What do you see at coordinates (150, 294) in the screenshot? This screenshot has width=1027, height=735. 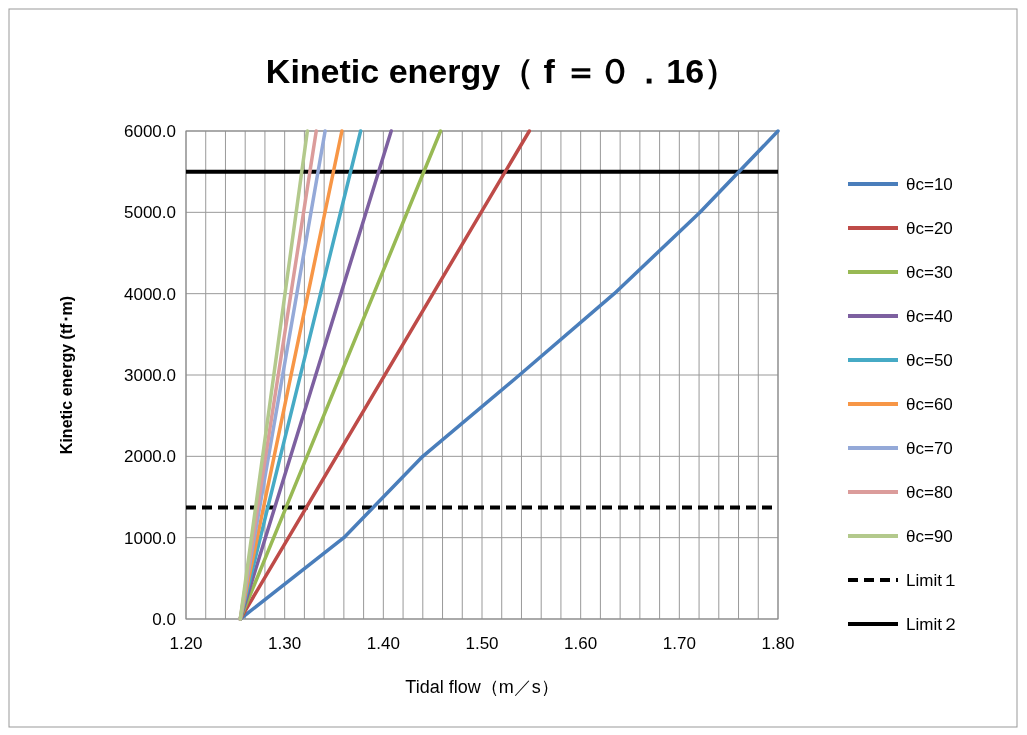 I see `y-tick-label: 4000.0` at bounding box center [150, 294].